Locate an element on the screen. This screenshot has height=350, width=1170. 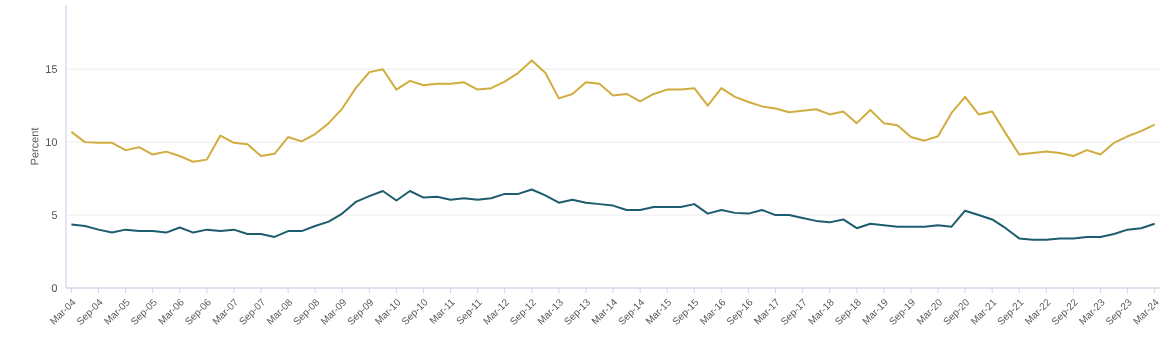
y-tick-label: 0 is located at coordinates (54, 288).